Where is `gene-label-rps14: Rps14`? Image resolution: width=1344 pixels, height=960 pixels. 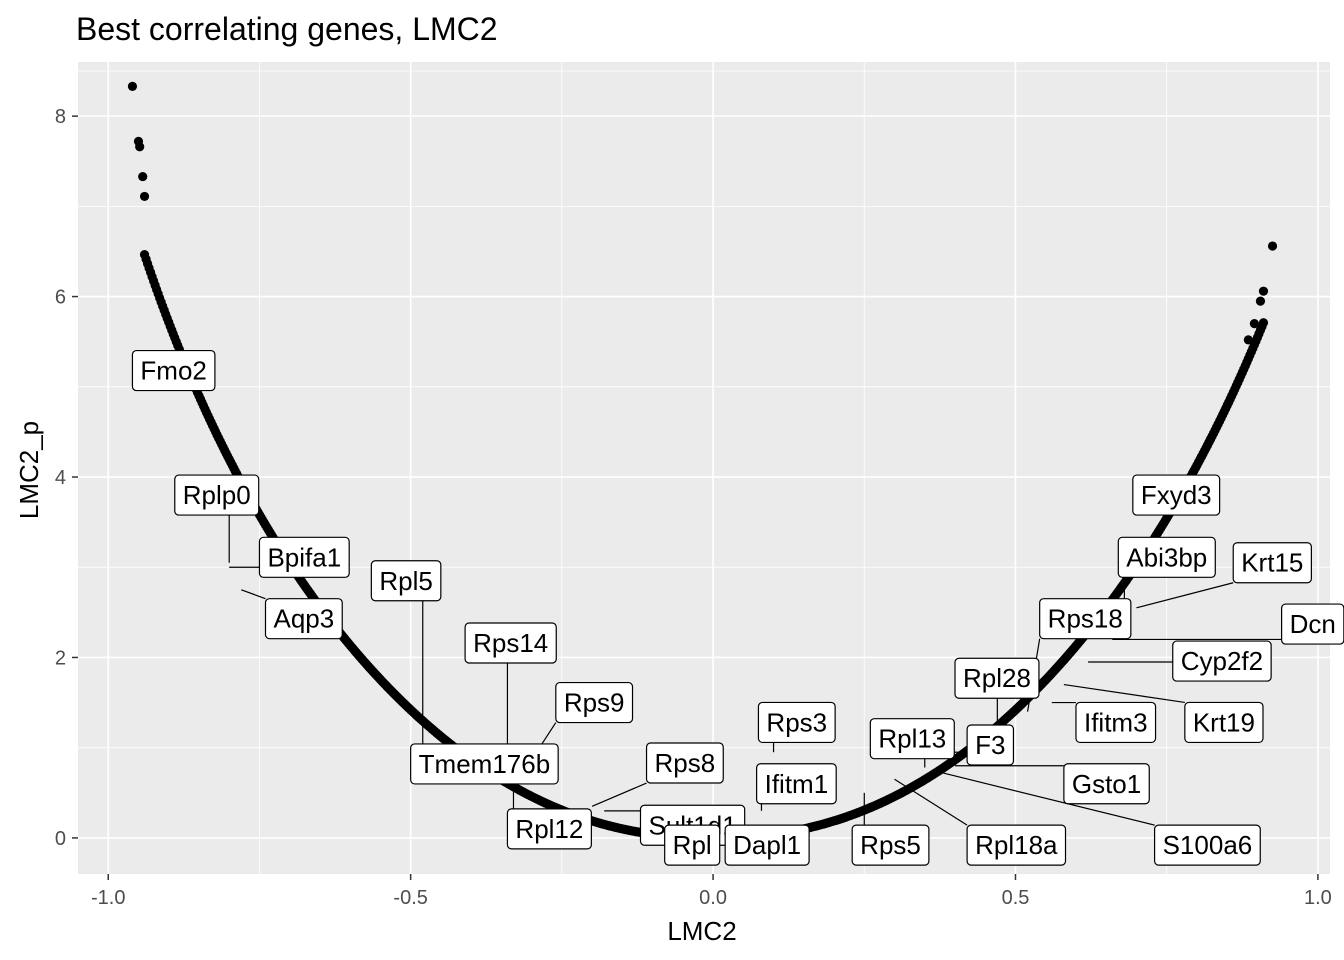 gene-label-rps14: Rps14 is located at coordinates (510, 643).